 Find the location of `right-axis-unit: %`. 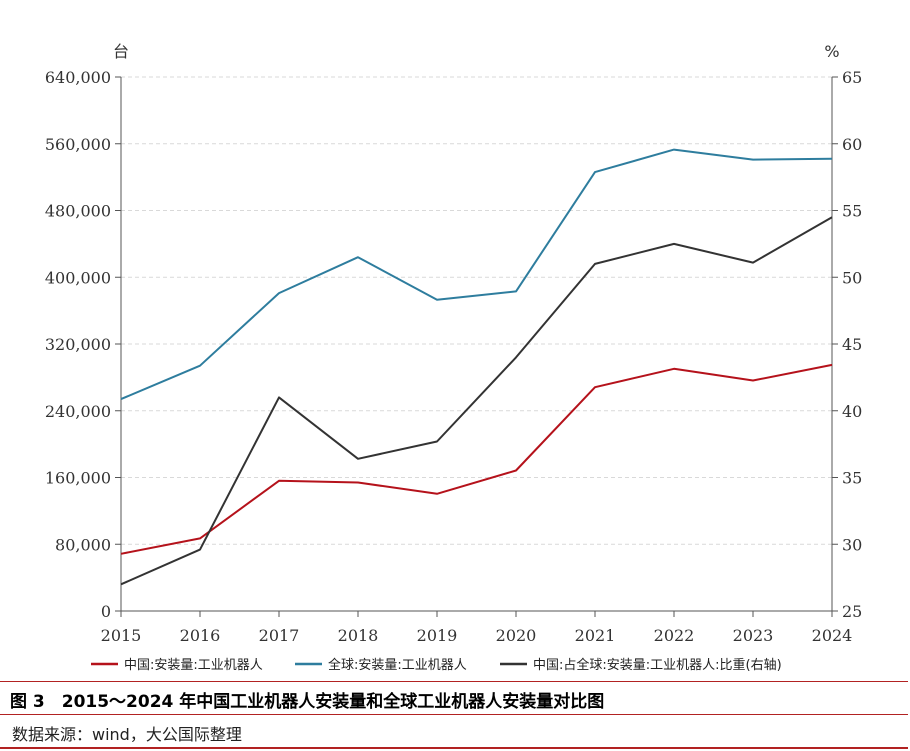

right-axis-unit: % is located at coordinates (831, 51).